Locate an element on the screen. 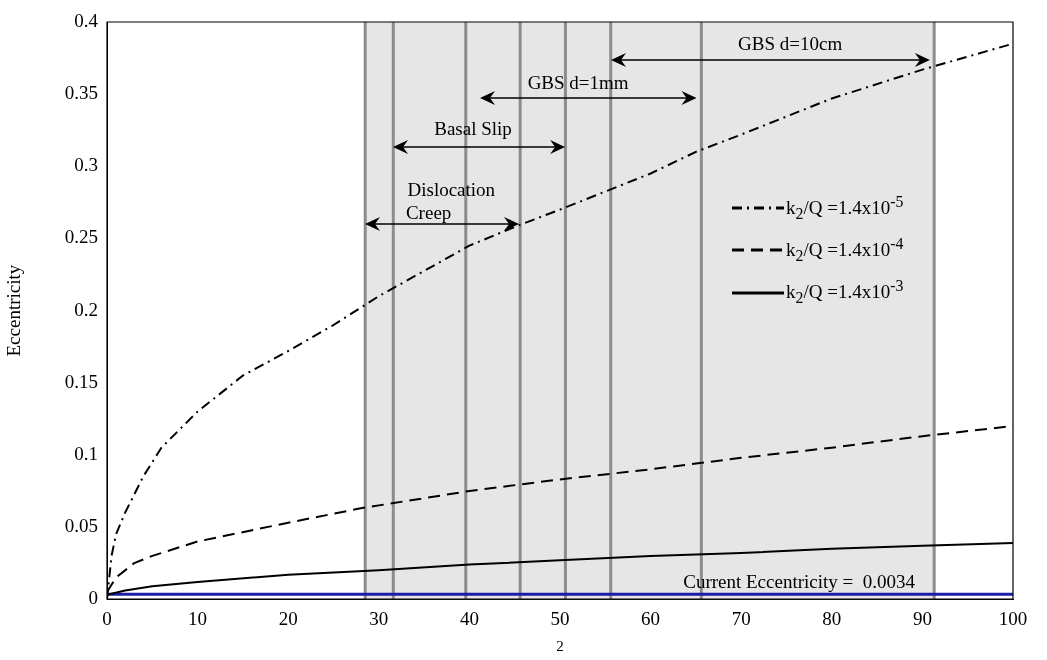  x-tick-label: 90 is located at coordinates (922, 618).